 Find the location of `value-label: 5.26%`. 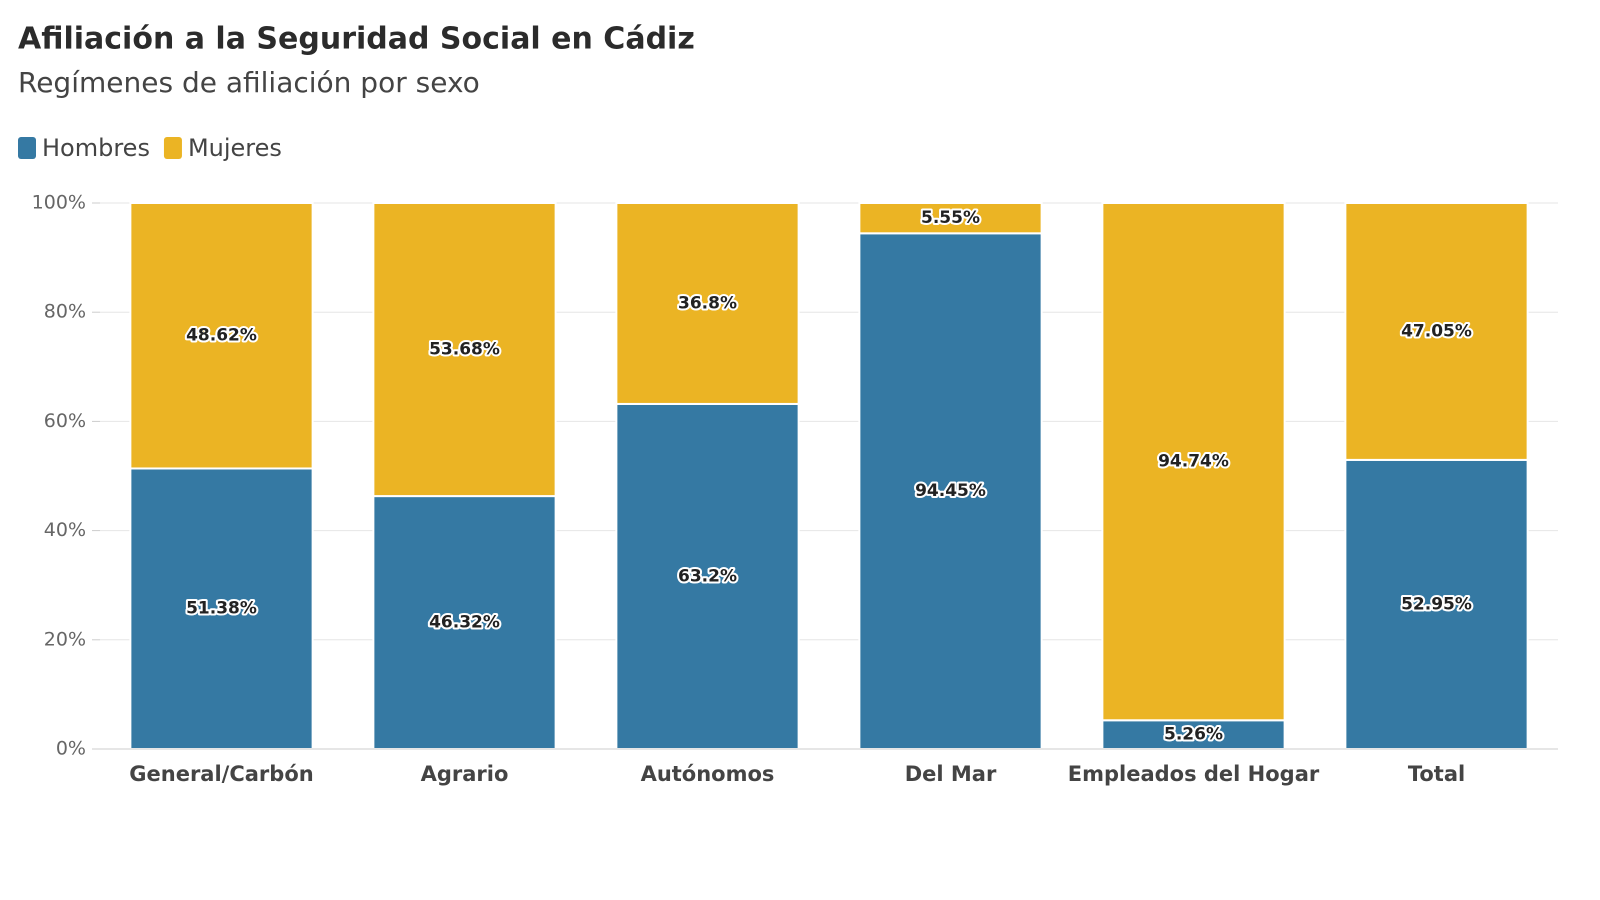

value-label: 5.26% is located at coordinates (1193, 735).